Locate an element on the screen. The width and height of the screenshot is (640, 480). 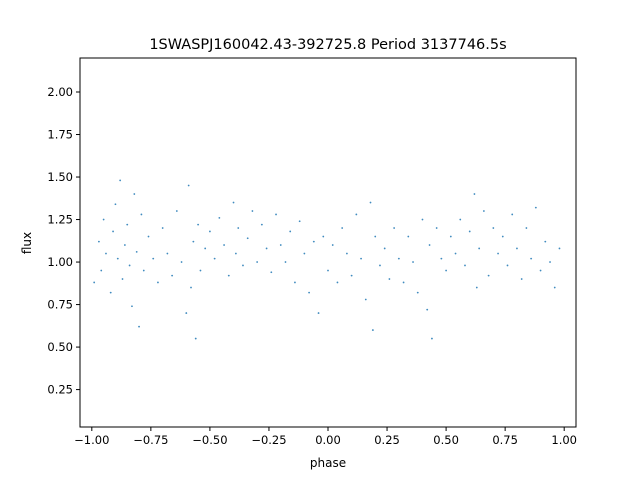
x-tick-label: −0.75 is located at coordinates (150, 440).